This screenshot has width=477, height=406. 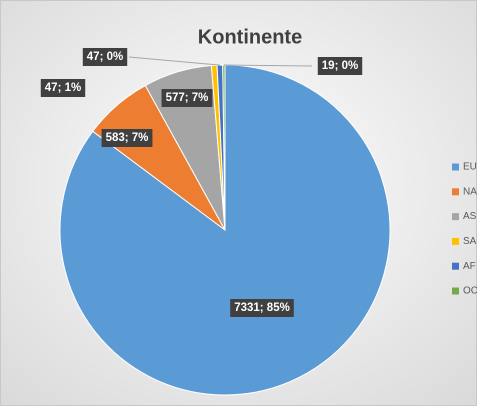 What do you see at coordinates (470, 291) in the screenshot?
I see `legend-label: OC` at bounding box center [470, 291].